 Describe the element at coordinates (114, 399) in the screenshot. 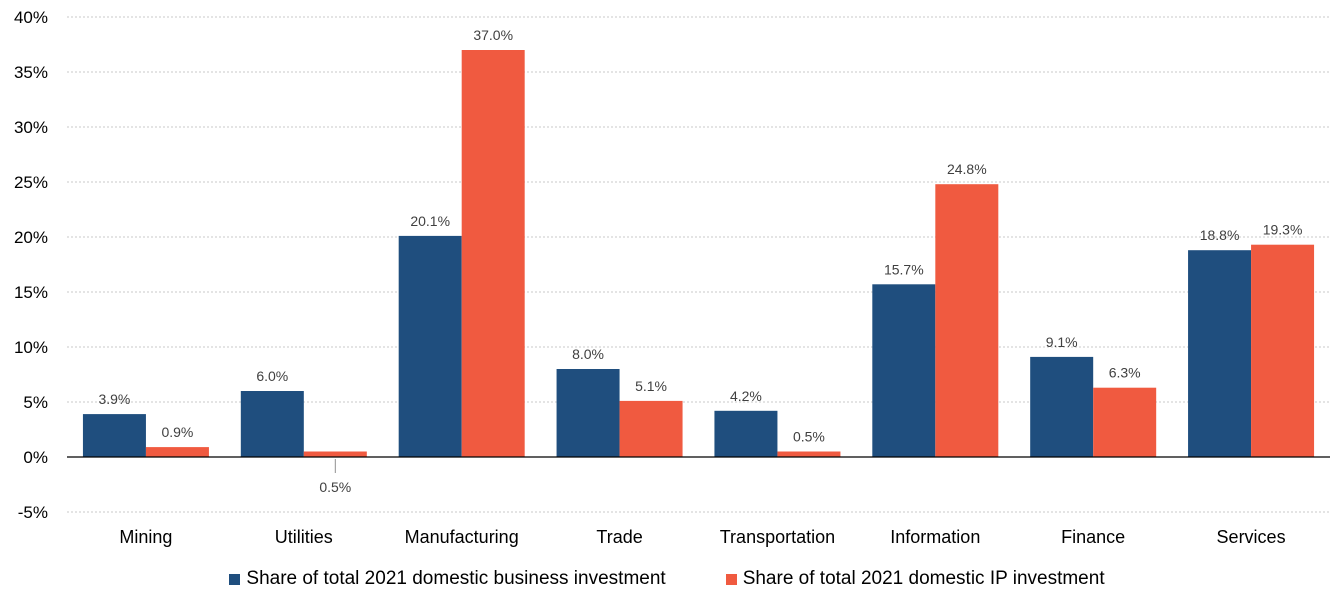

I see `data-label: 3.9%` at that location.